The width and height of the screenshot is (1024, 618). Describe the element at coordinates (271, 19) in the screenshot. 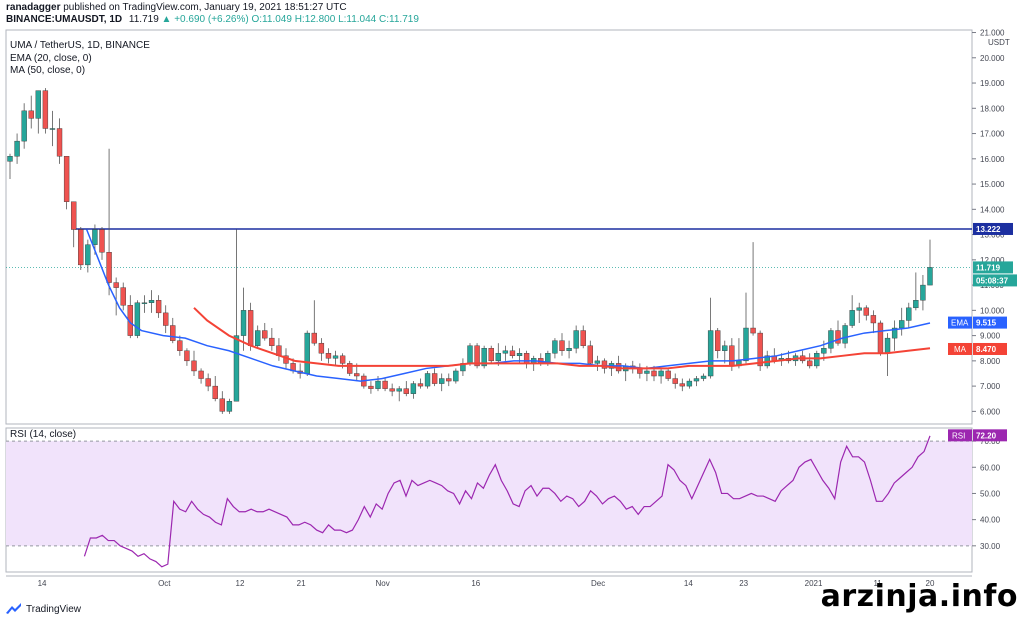

I see `ohlc-open: O:11.049` at that location.